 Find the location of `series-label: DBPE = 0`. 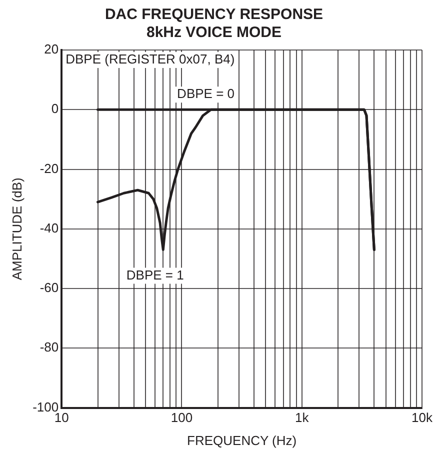

series-label: DBPE = 0 is located at coordinates (205, 94).